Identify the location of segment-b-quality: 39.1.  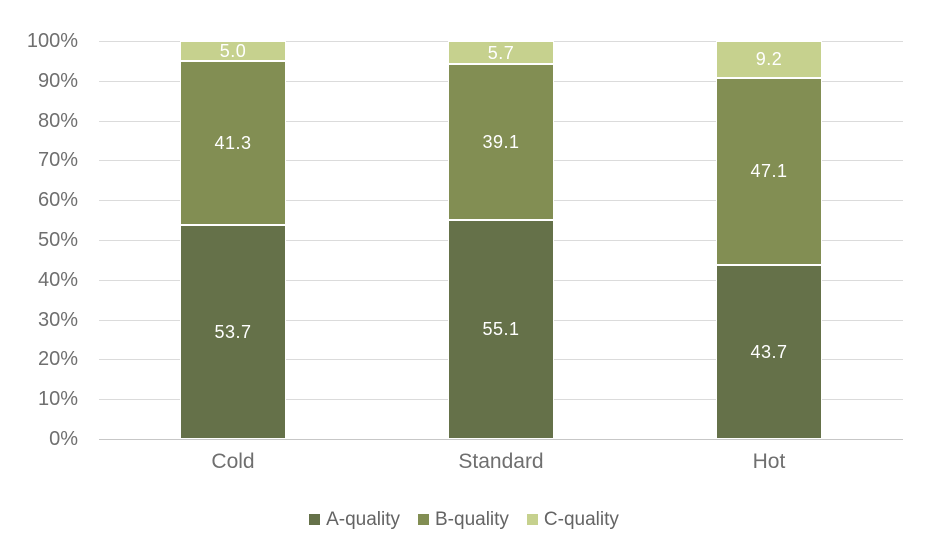
(501, 142).